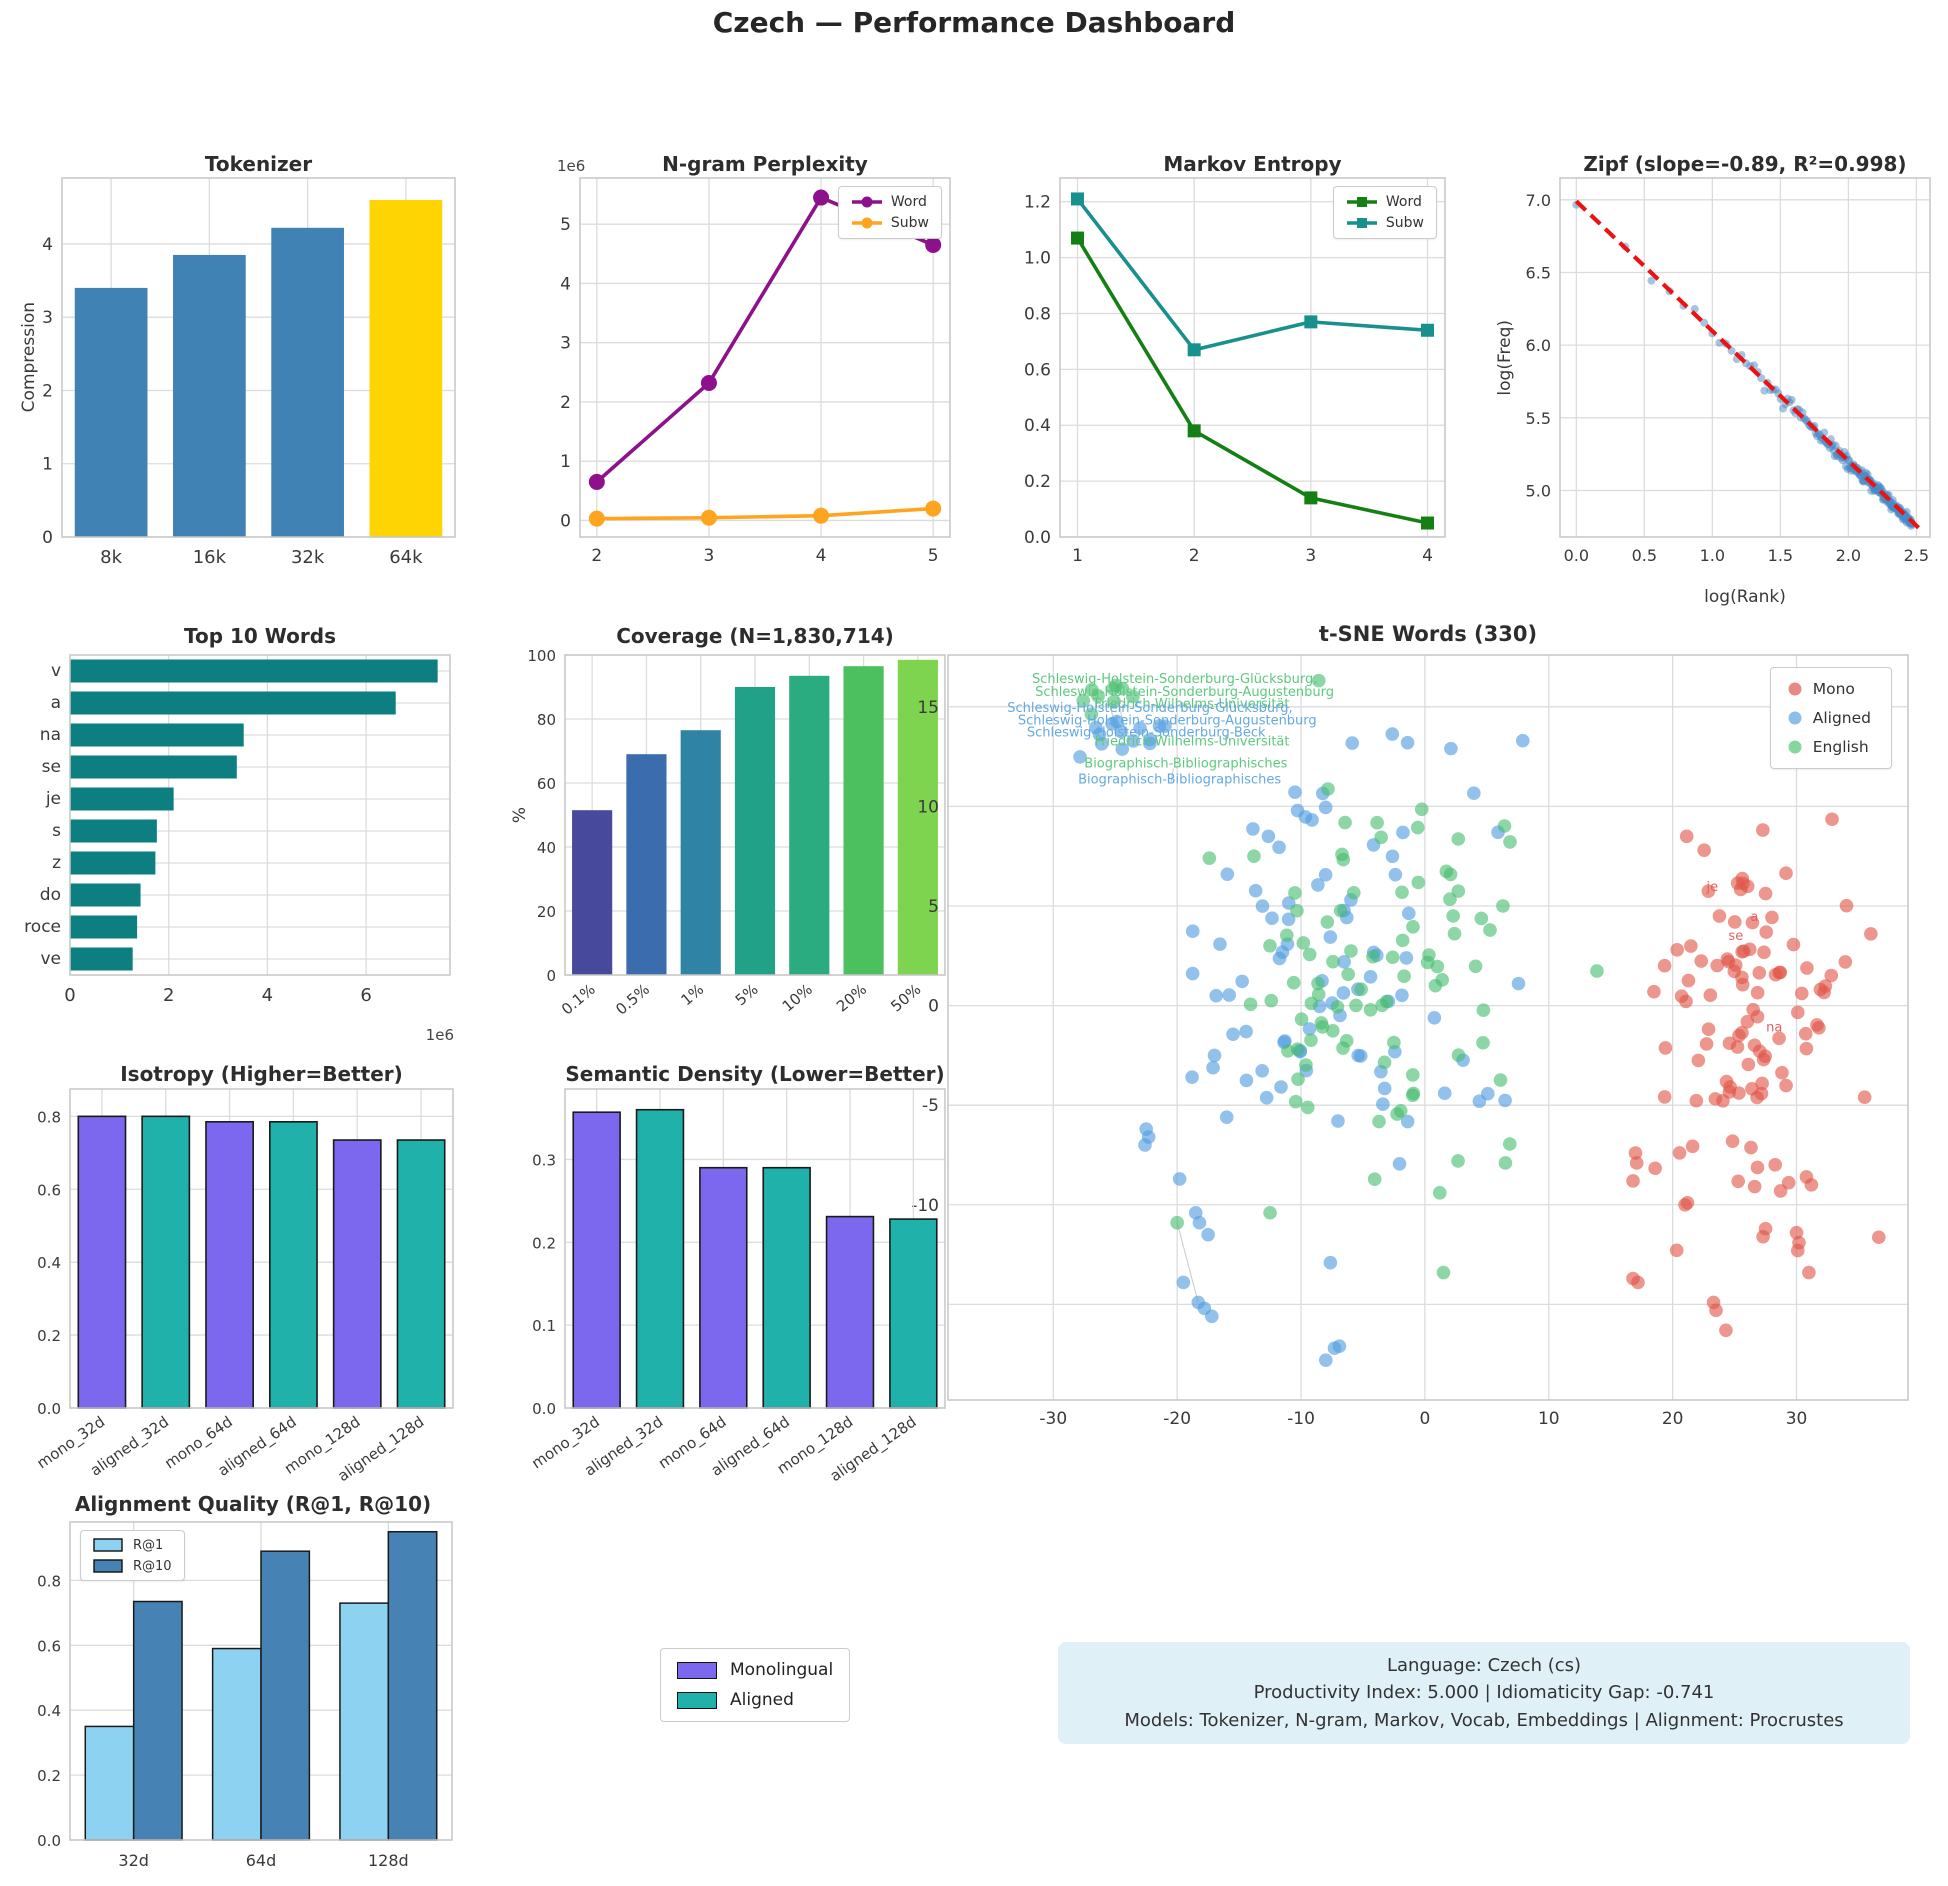 The image size is (1948, 1886). Describe the element at coordinates (1711, 887) in the screenshot. I see `tsne-annotation: je` at that location.